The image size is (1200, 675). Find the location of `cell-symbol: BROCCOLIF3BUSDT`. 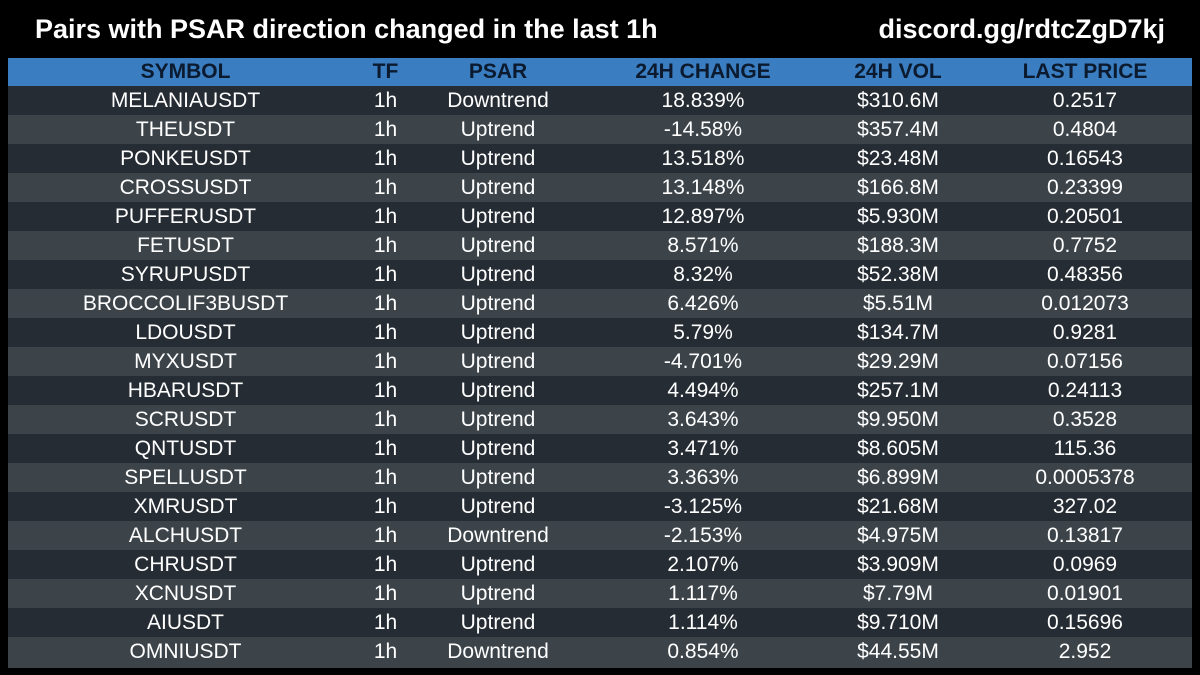

cell-symbol: BROCCOLIF3BUSDT is located at coordinates (185, 303).